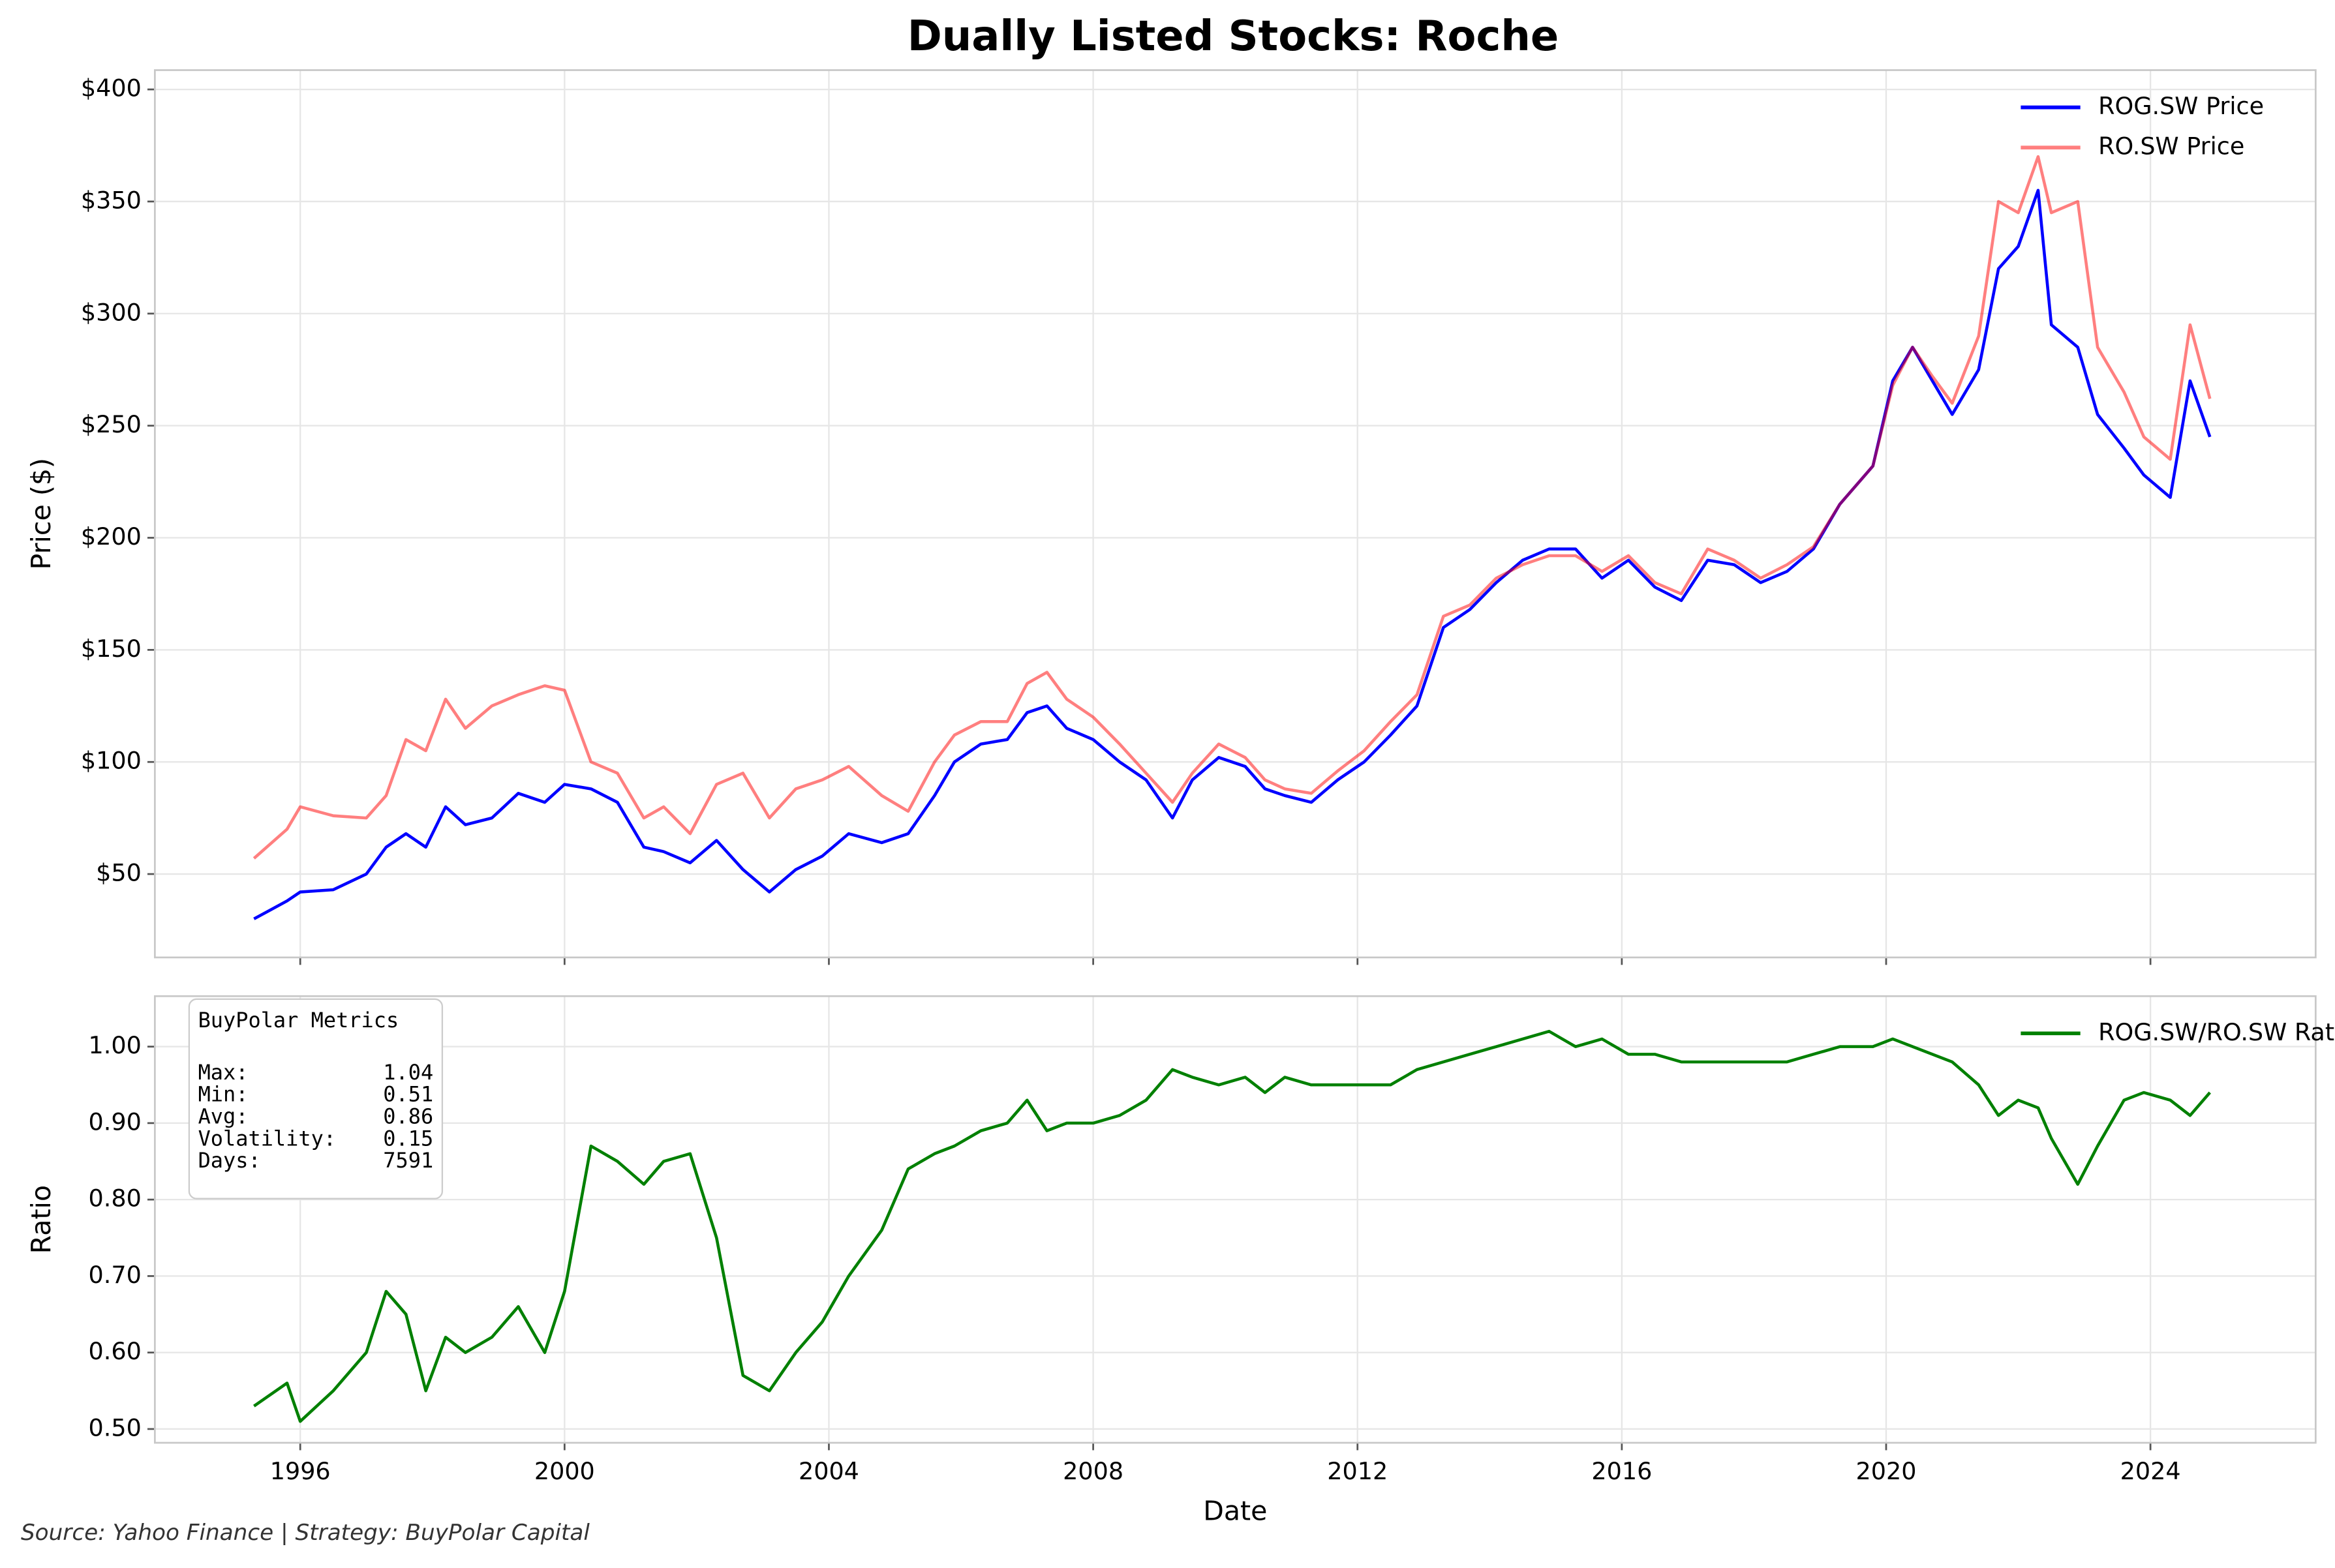 This screenshot has height=1568, width=2335. Describe the element at coordinates (1233, 36) in the screenshot. I see `chart-title: Dually Listed Stocks: Roche` at that location.